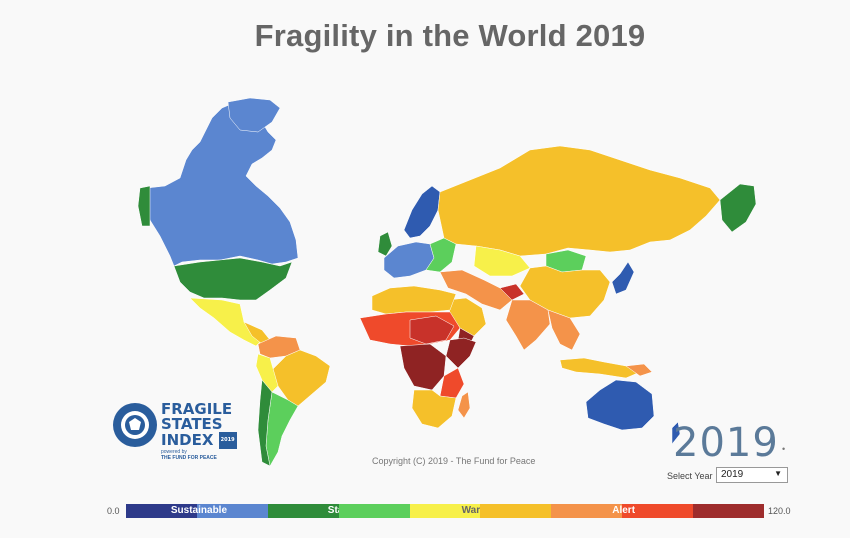 This screenshot has height=538, width=850. What do you see at coordinates (226, 322) in the screenshot?
I see `region-mexico` at bounding box center [226, 322].